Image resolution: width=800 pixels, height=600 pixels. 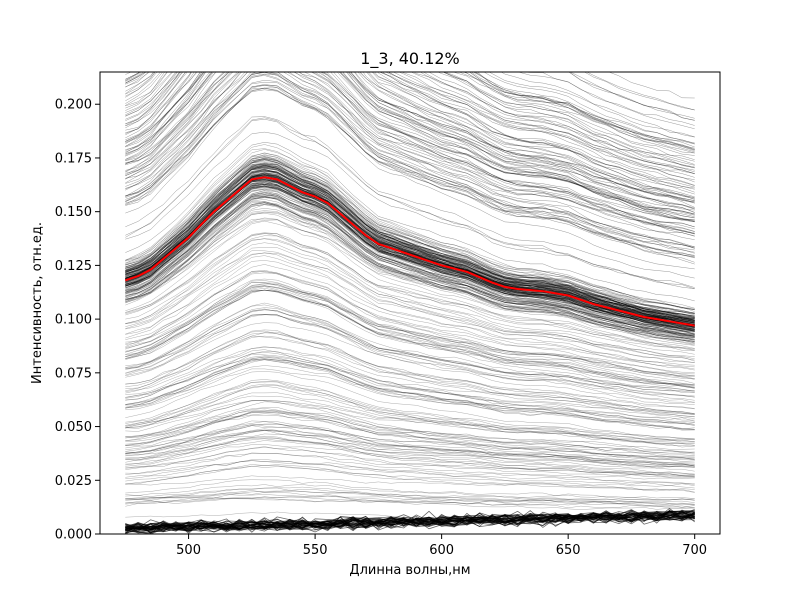 What do you see at coordinates (441, 550) in the screenshot?
I see `x-tick-label: 600` at bounding box center [441, 550].